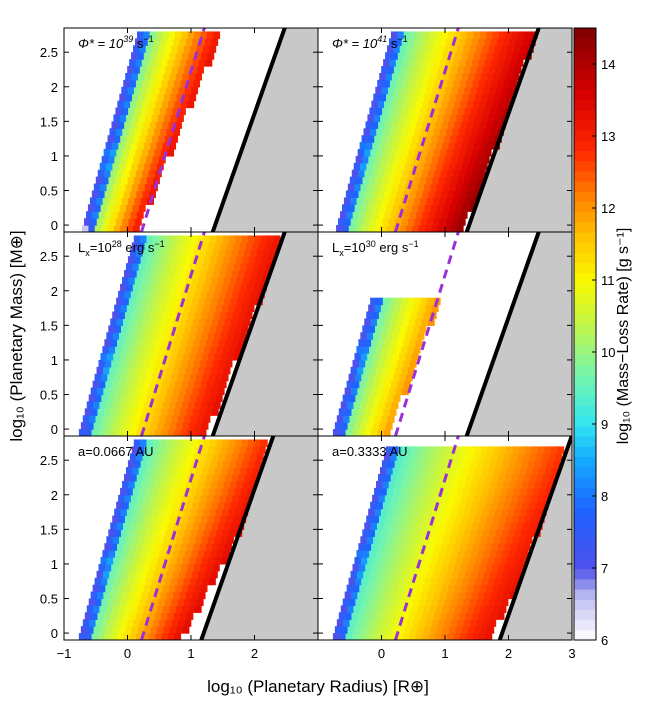  I want to click on solid-reference-line, so click(248, 130).